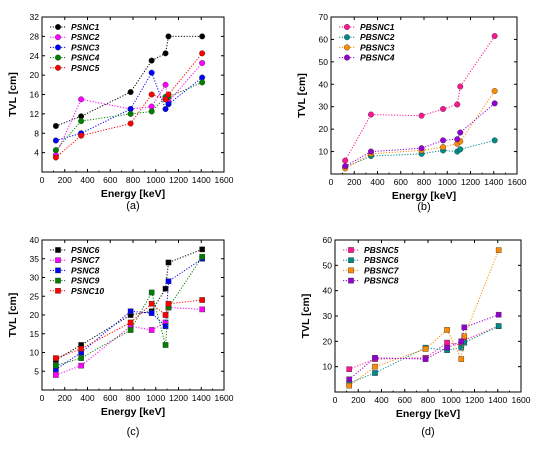  What do you see at coordinates (35, 36) in the screenshot?
I see `y-tick-label: 28` at bounding box center [35, 36].